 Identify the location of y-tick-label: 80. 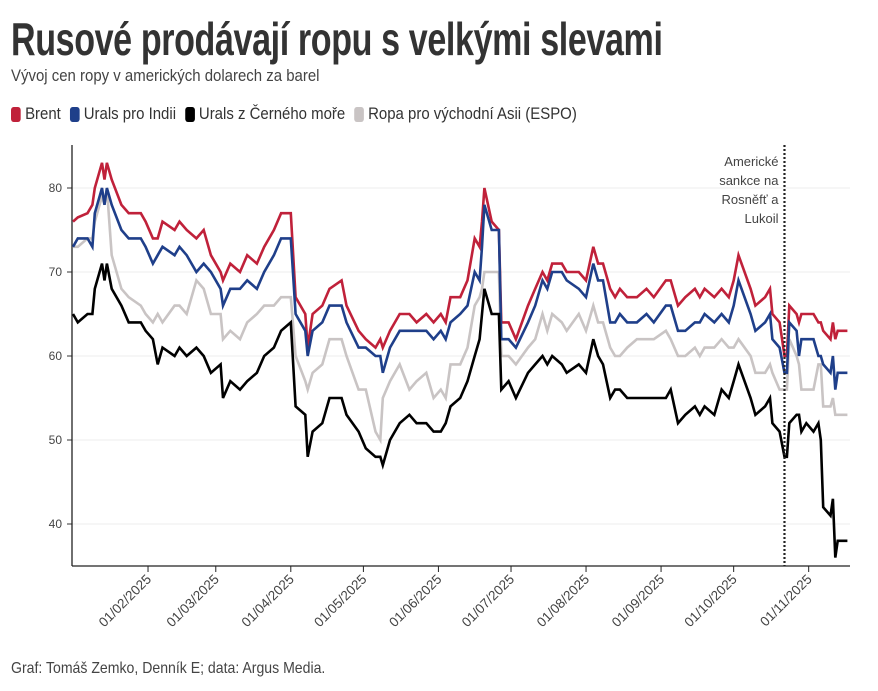
(56, 188).